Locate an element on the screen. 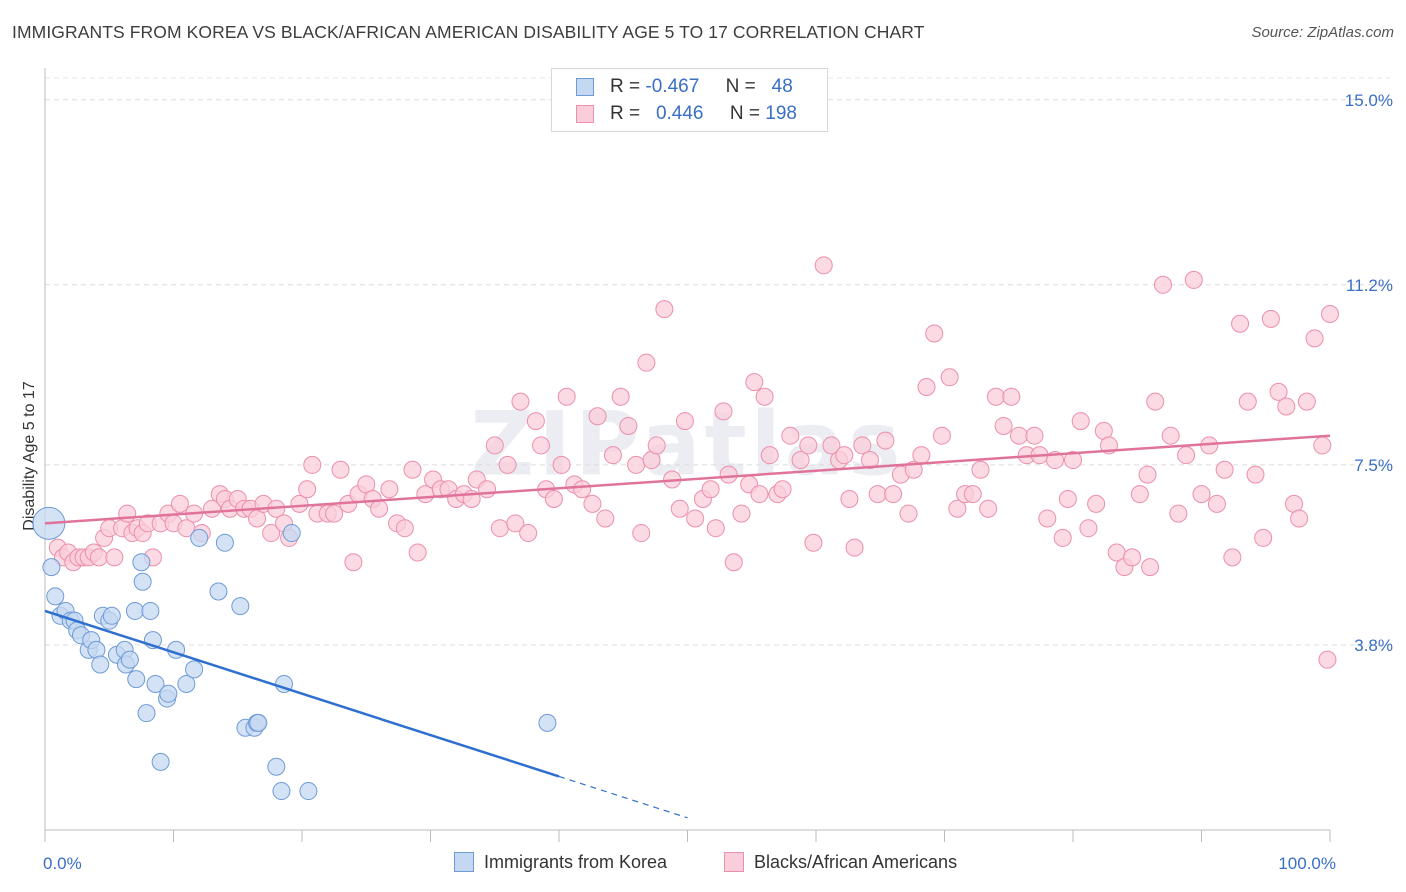 Image resolution: width=1406 pixels, height=892 pixels. black-stats: R = 0.446 N = 198 is located at coordinates (703, 114).